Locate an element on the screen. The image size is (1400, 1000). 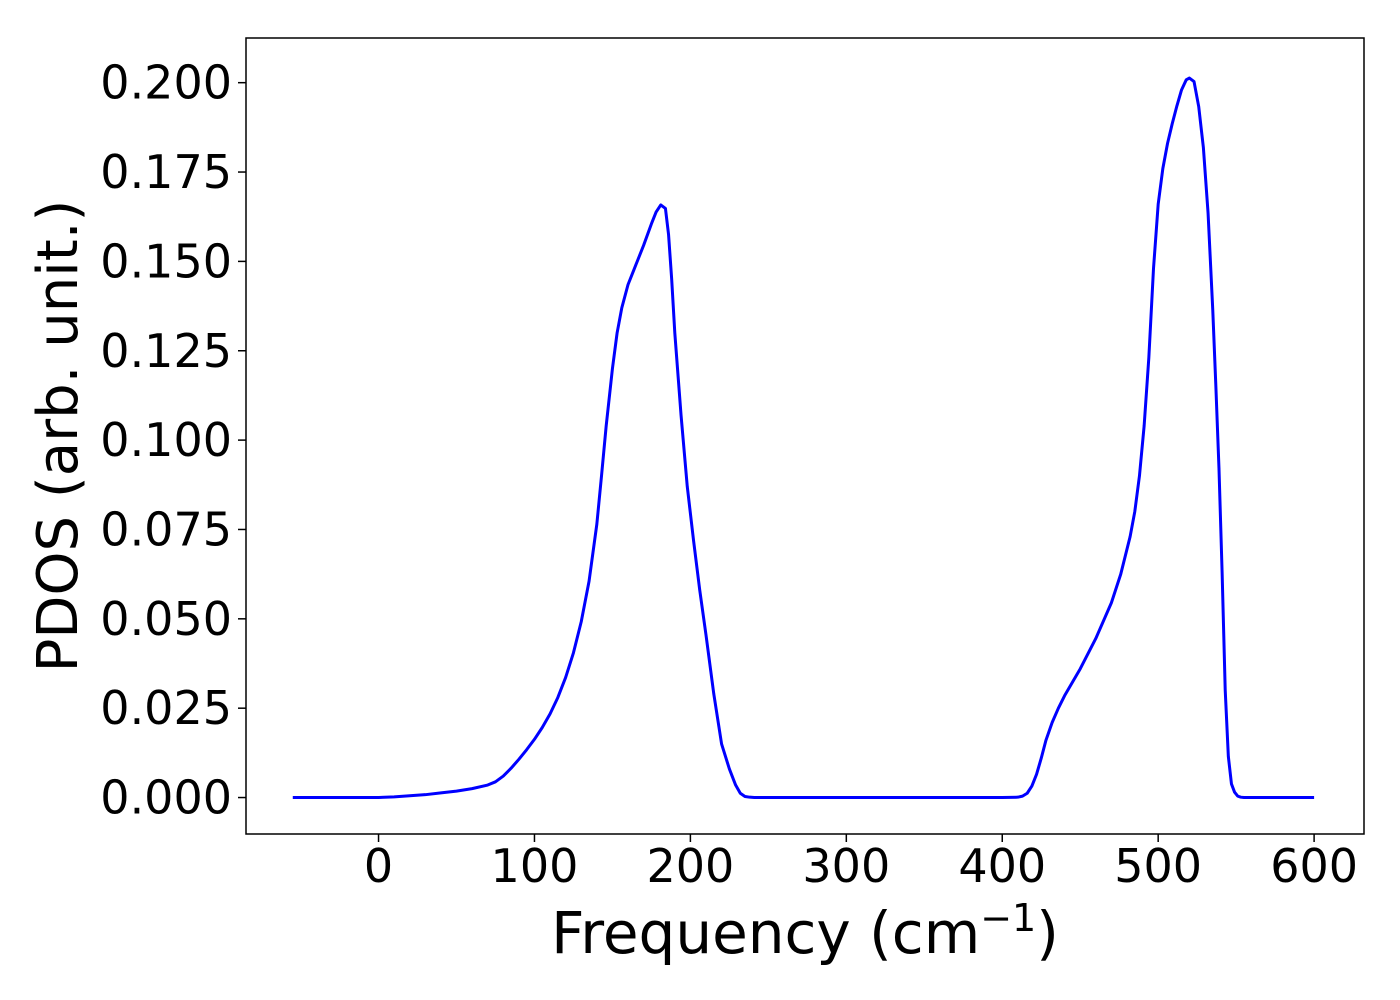
y-tick-label: 0.000 is located at coordinates (166, 798).